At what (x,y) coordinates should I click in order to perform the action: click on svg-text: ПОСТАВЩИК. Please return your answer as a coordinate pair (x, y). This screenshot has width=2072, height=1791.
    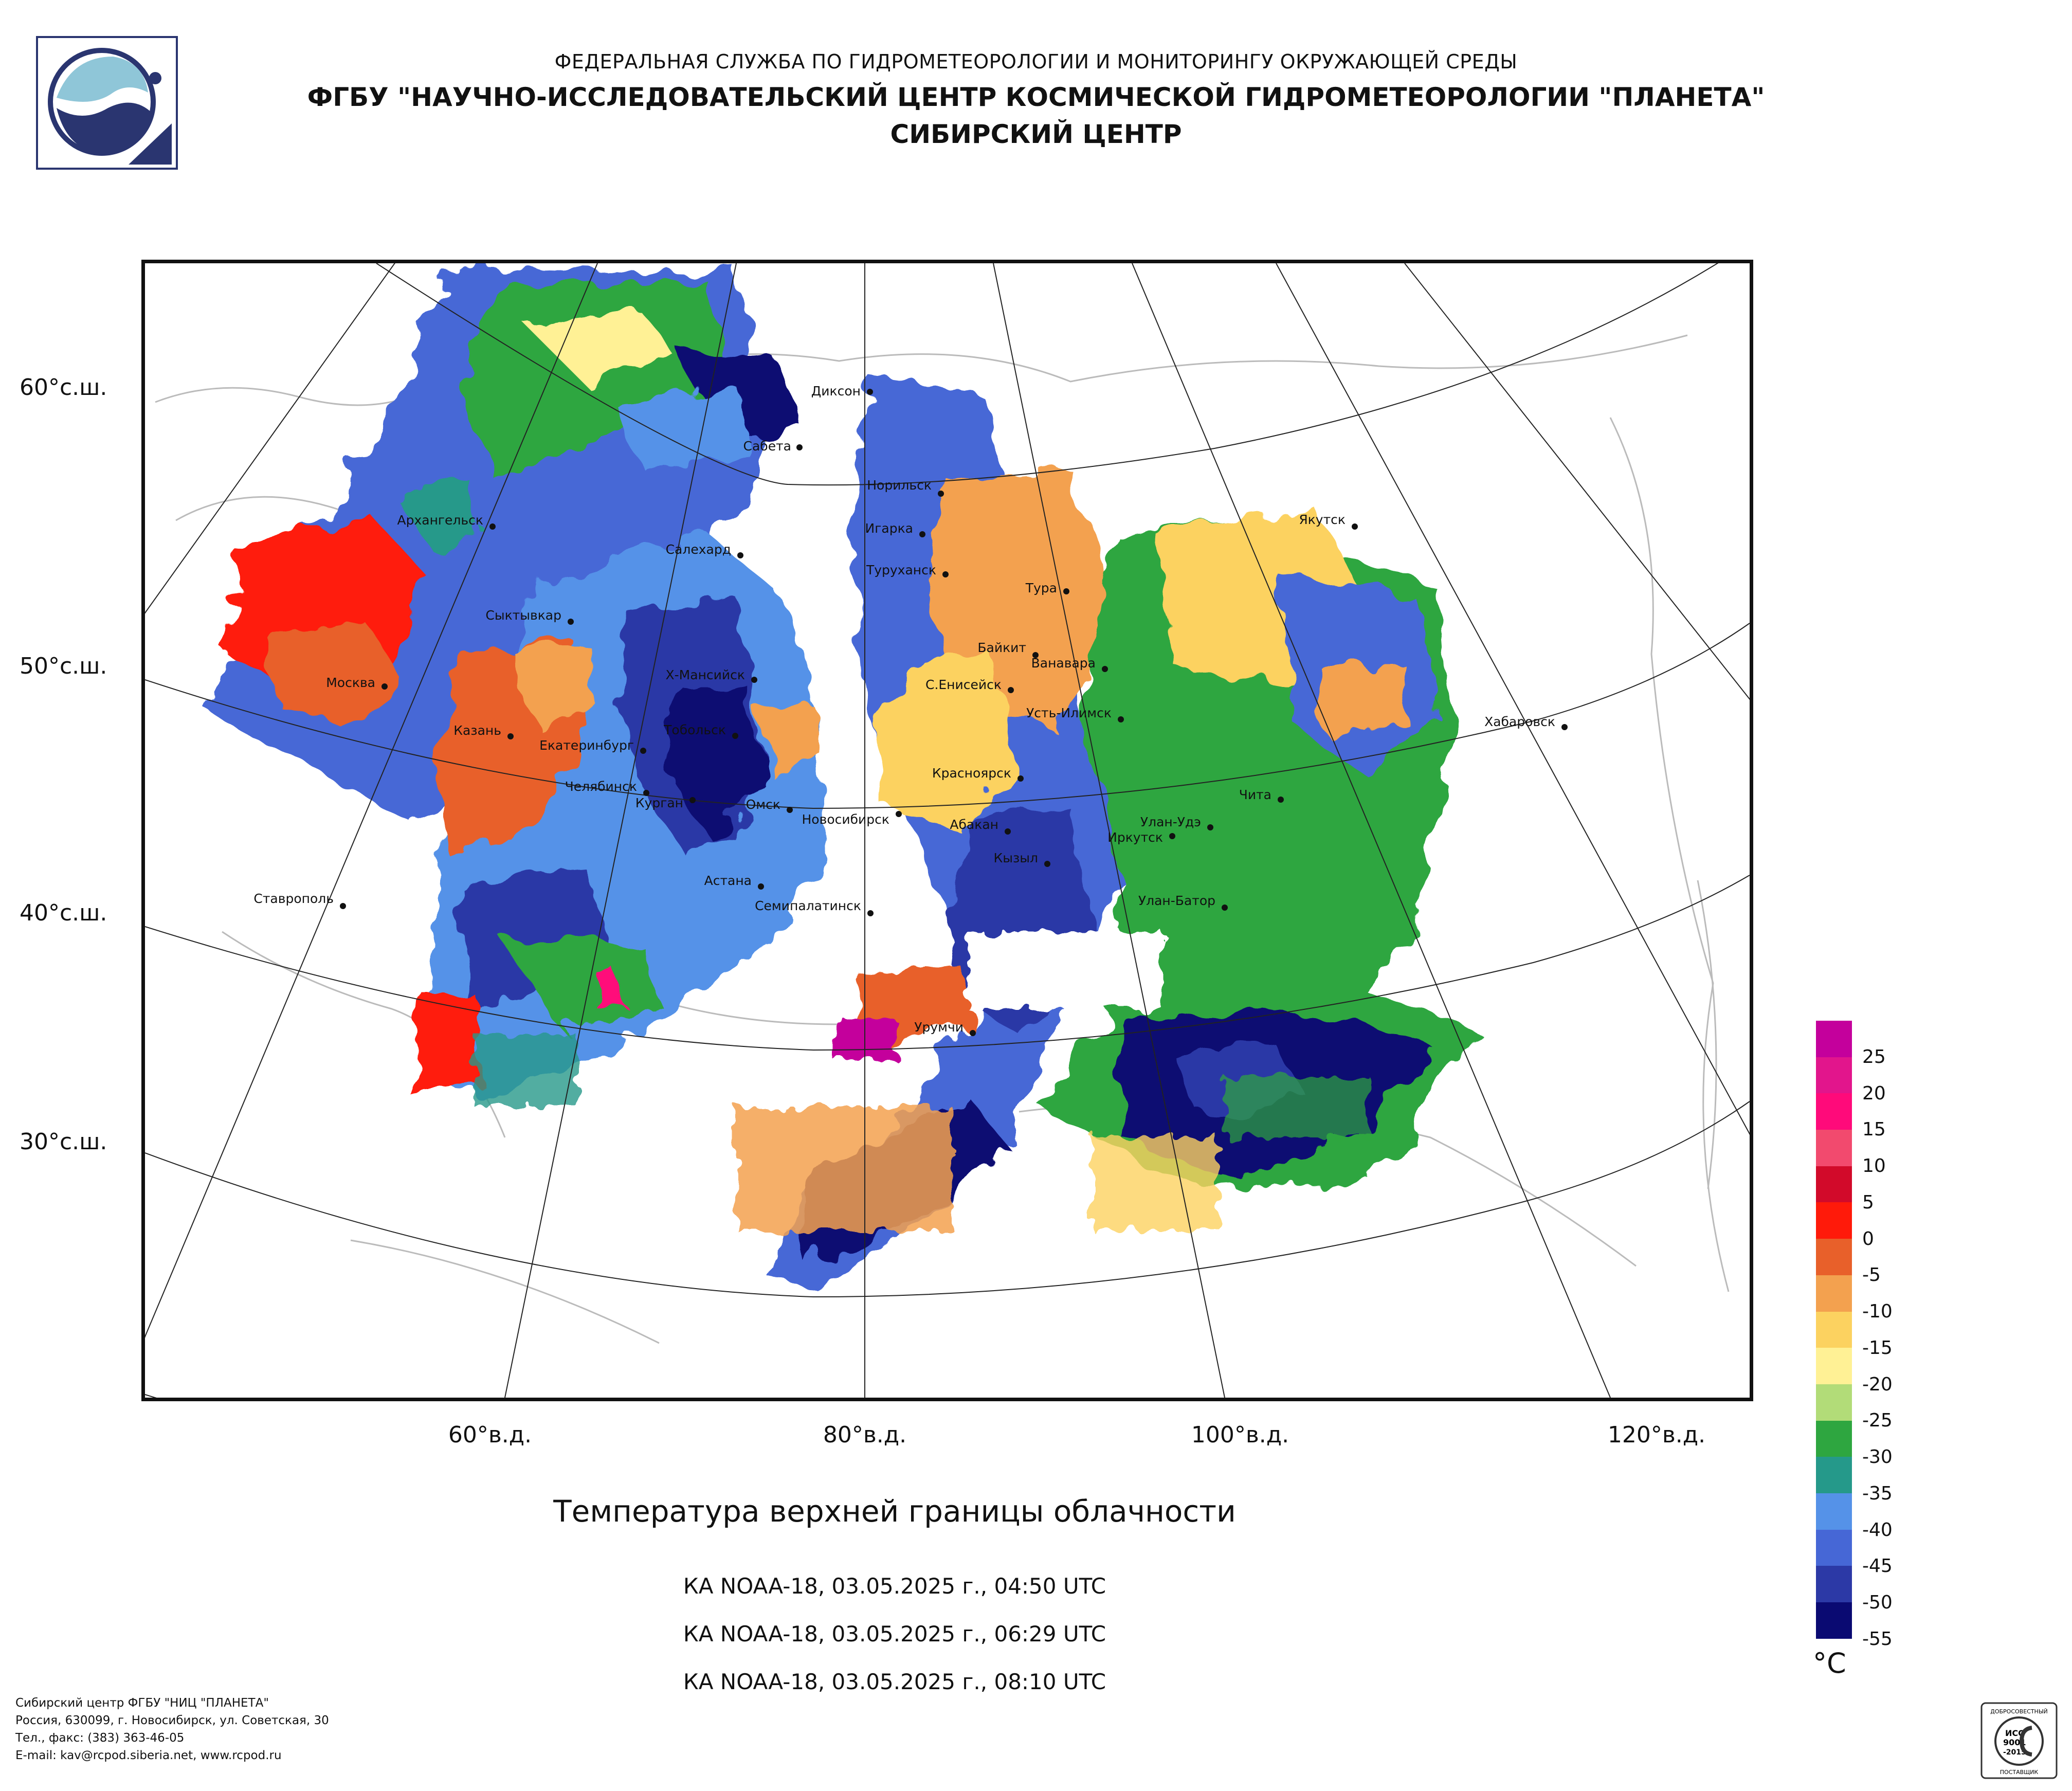
    Looking at the image, I should click on (2019, 1772).